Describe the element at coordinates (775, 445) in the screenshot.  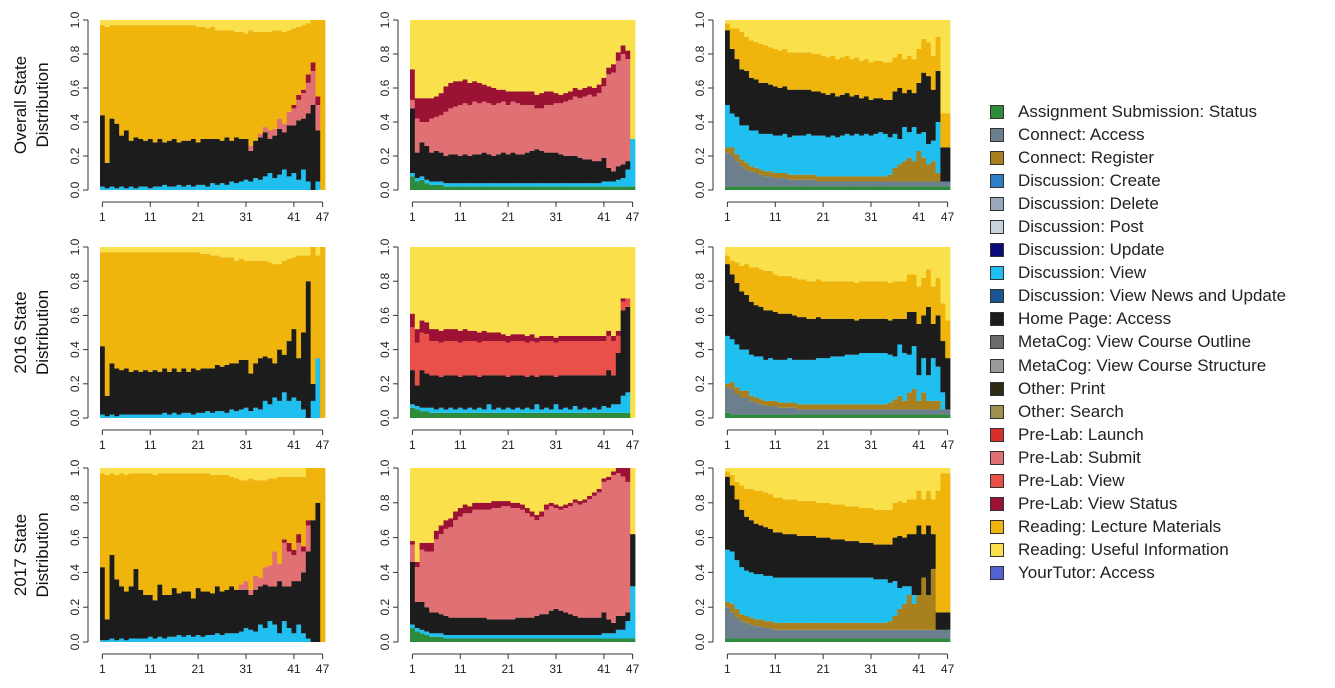
I see `x-tick-label: 11` at that location.